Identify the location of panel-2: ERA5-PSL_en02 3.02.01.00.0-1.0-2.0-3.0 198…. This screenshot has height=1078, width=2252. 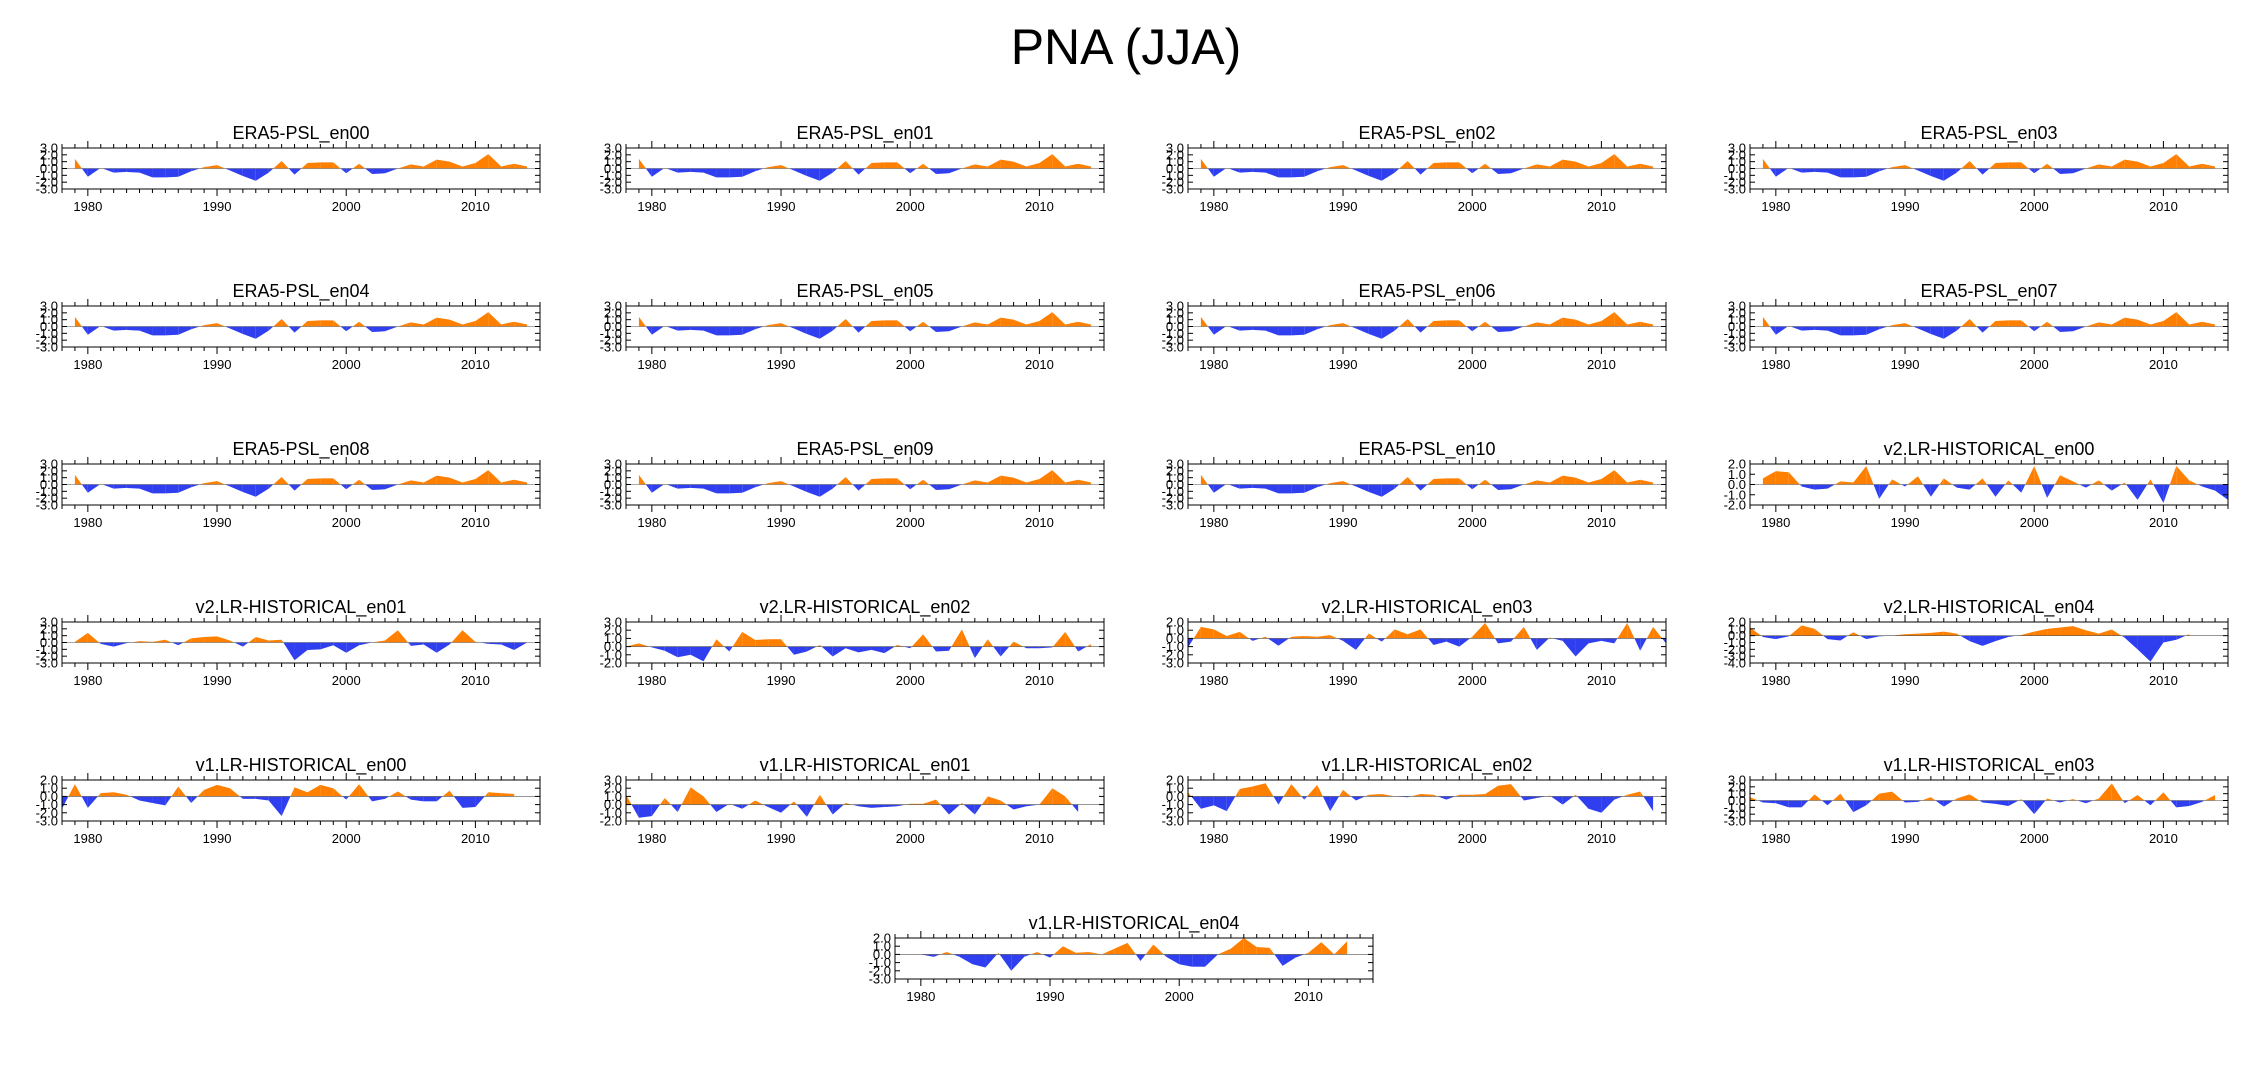
(1414, 168).